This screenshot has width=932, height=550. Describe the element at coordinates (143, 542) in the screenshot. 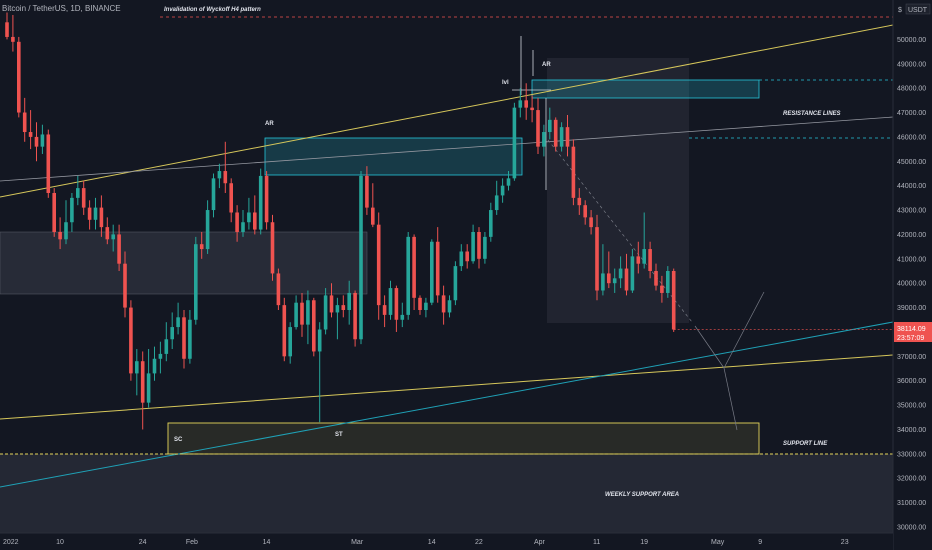

I see `x-tick-label: 24` at that location.